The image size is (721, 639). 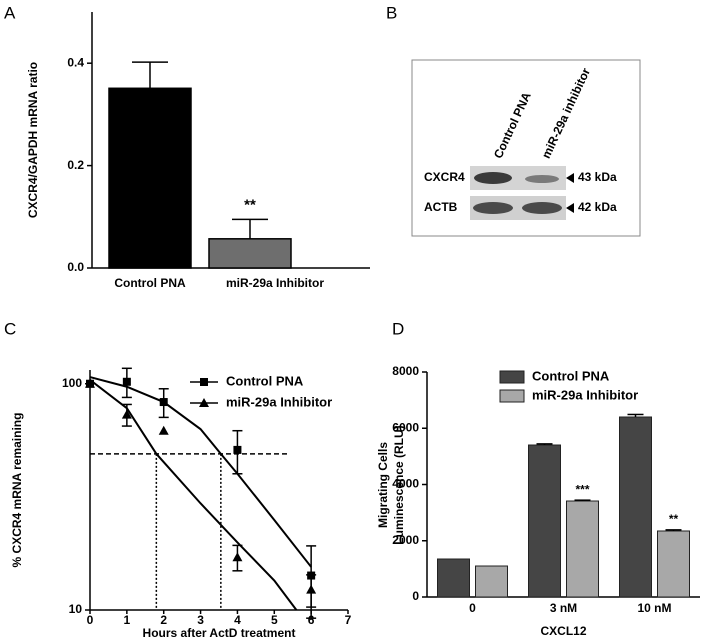 I want to click on y-tick-label: 4000, so click(x=405, y=484).